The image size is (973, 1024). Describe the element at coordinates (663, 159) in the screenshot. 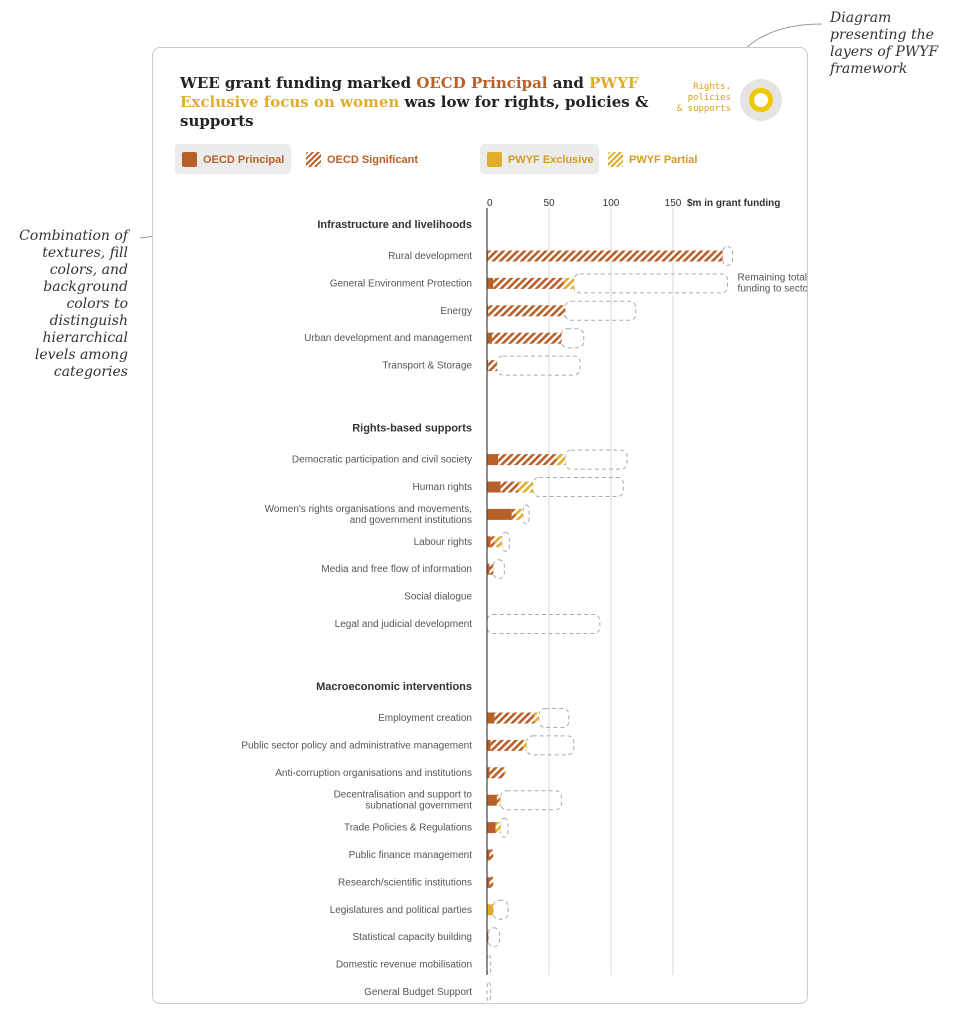

I see `legend-label-partial: PWYF Partial` at that location.